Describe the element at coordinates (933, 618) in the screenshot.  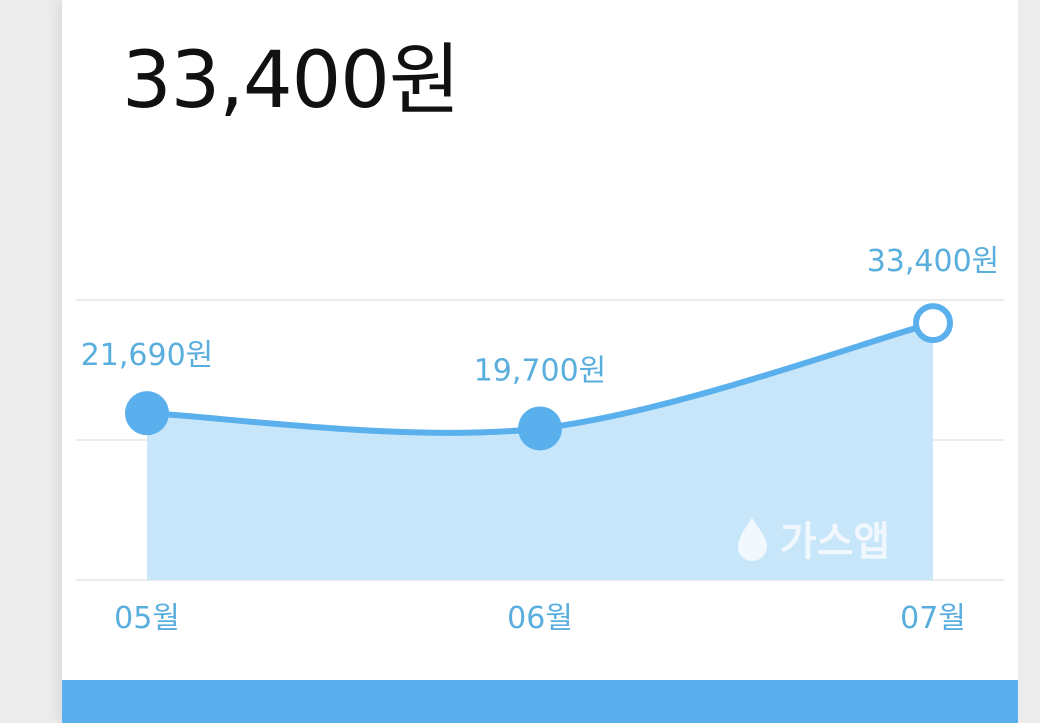
I see `x-tick-label: 07월` at that location.